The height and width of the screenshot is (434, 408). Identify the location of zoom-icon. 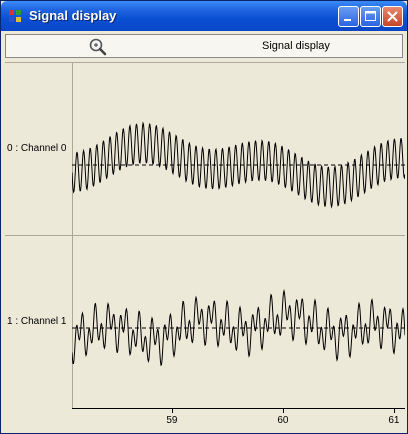
(98, 47).